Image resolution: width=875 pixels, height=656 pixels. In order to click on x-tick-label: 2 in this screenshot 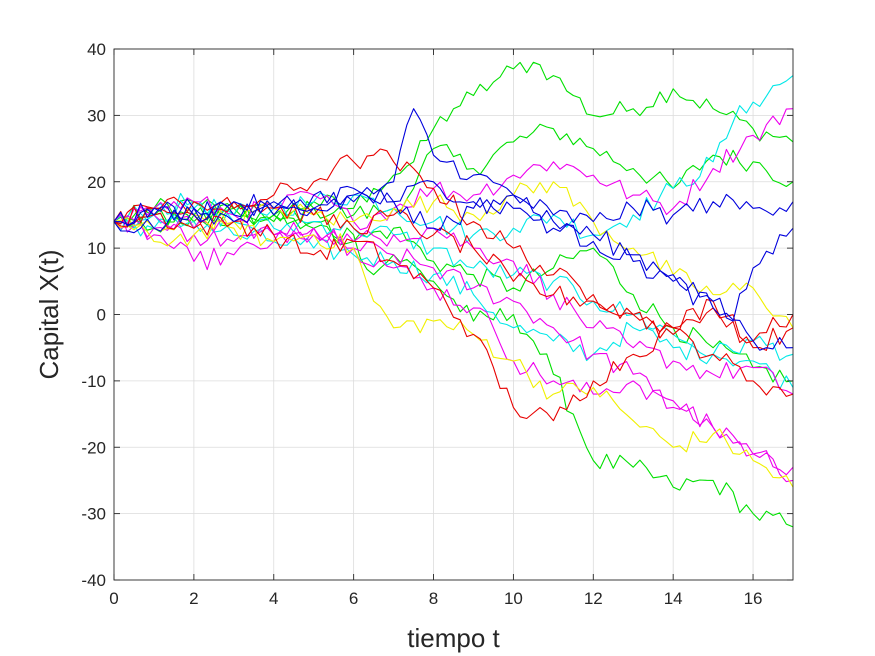, I will do `click(193, 598)`.